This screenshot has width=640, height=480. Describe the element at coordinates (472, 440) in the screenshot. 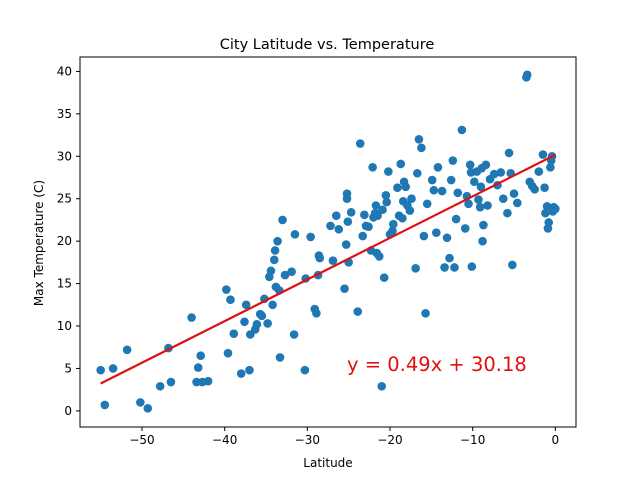

I see `x-tick-label: −10` at that location.